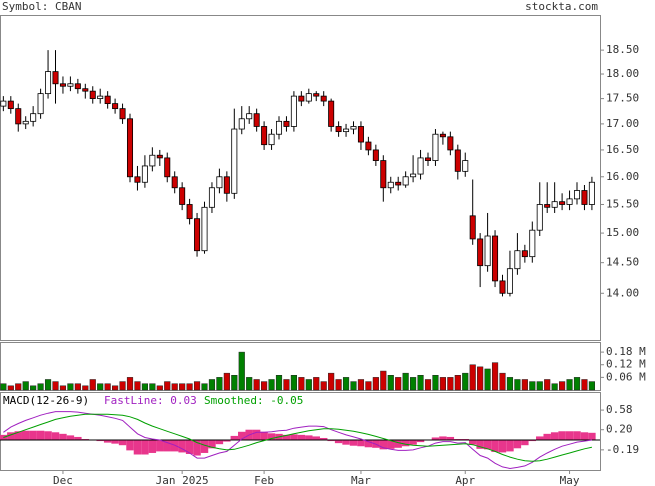  Describe the element at coordinates (150, 400) in the screenshot. I see `legend-fastline: FastLine: 0.03` at that location.